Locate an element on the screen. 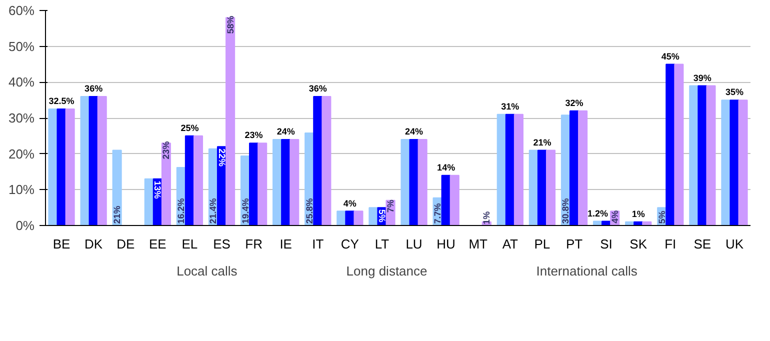 The width and height of the screenshot is (770, 341). data-label: 21.4% is located at coordinates (213, 211).